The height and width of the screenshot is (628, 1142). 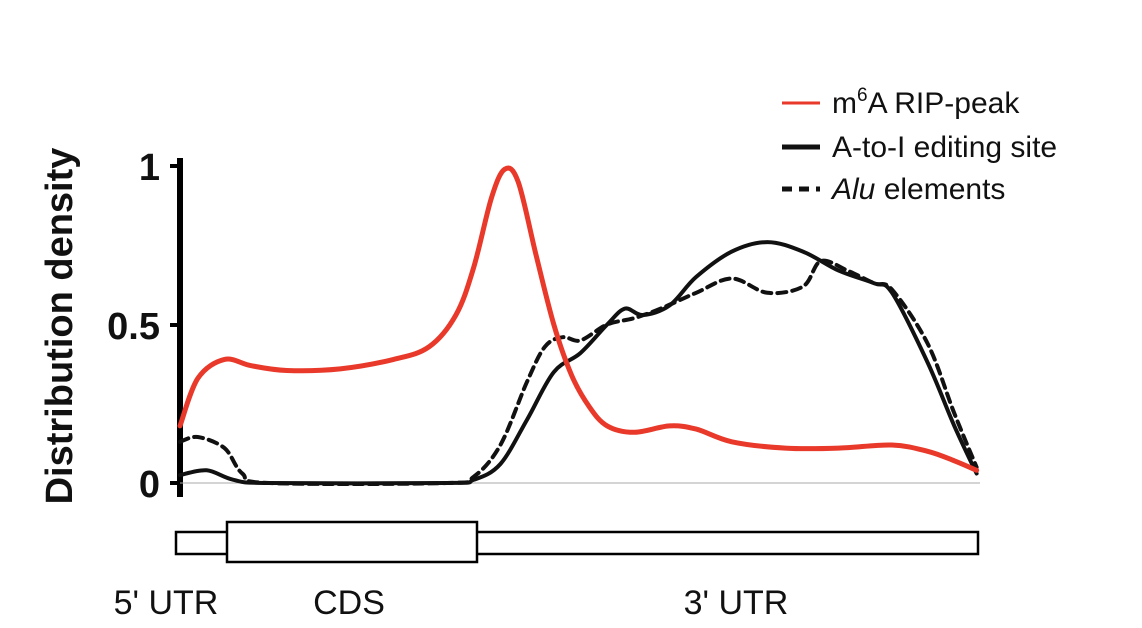 I want to click on y-tick-label: 1, so click(x=149, y=168).